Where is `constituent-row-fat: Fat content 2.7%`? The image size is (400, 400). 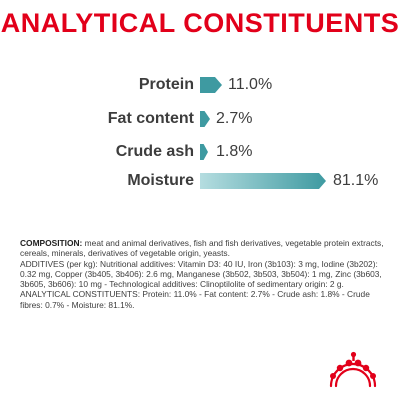 constituent-row-fat: Fat content 2.7% is located at coordinates (200, 119).